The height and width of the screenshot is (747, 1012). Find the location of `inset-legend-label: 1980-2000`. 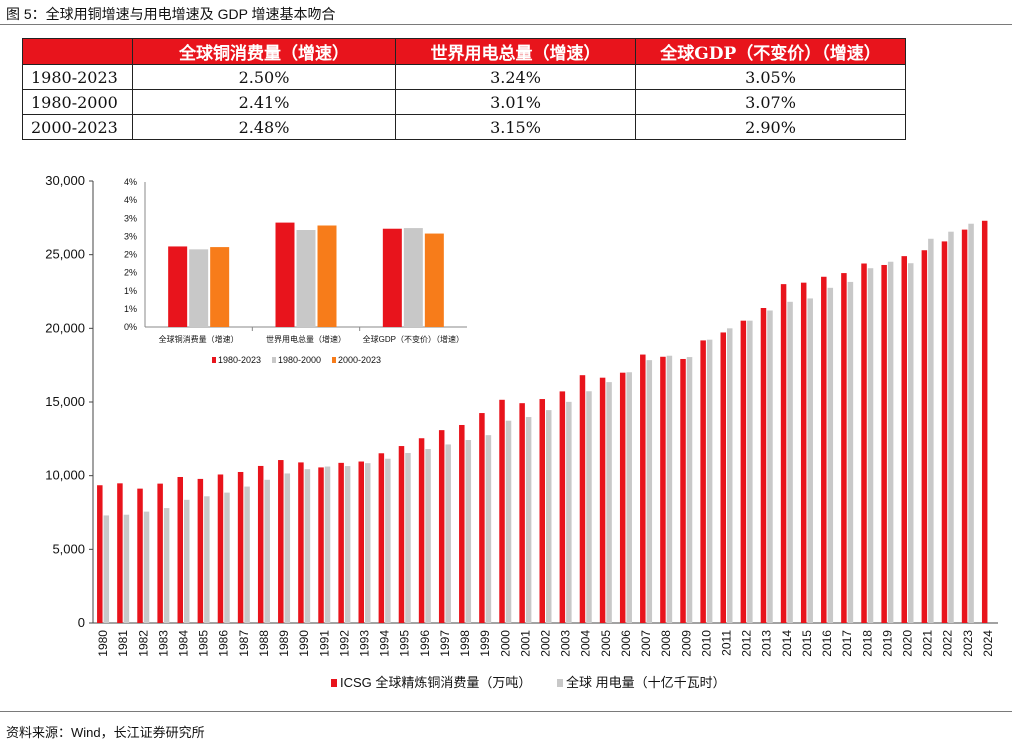

inset-legend-label: 1980-2000 is located at coordinates (299, 360).